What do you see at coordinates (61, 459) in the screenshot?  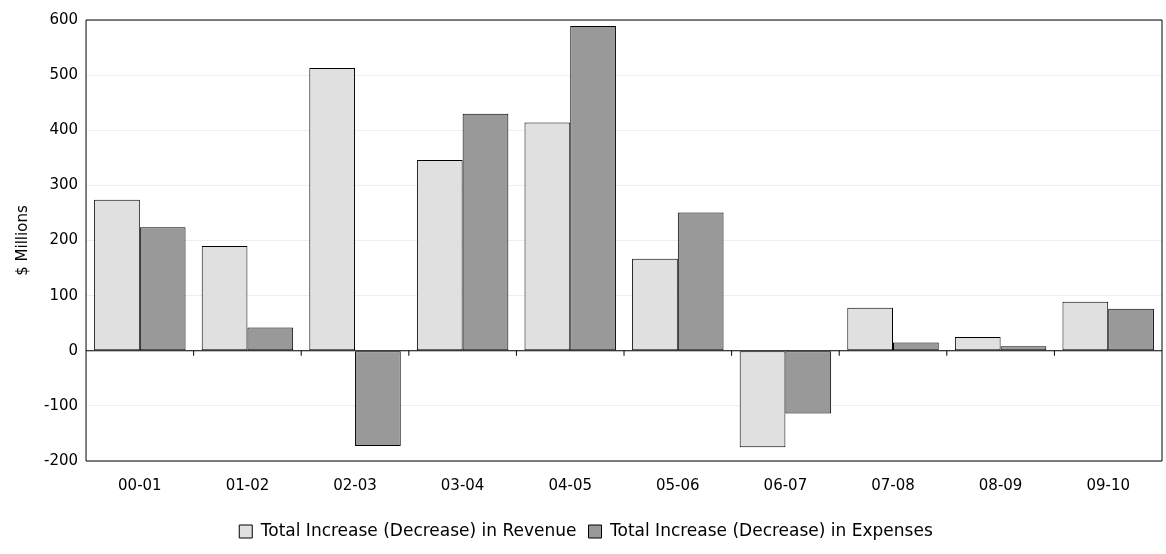 I see `y-tick-label: -200` at bounding box center [61, 459].